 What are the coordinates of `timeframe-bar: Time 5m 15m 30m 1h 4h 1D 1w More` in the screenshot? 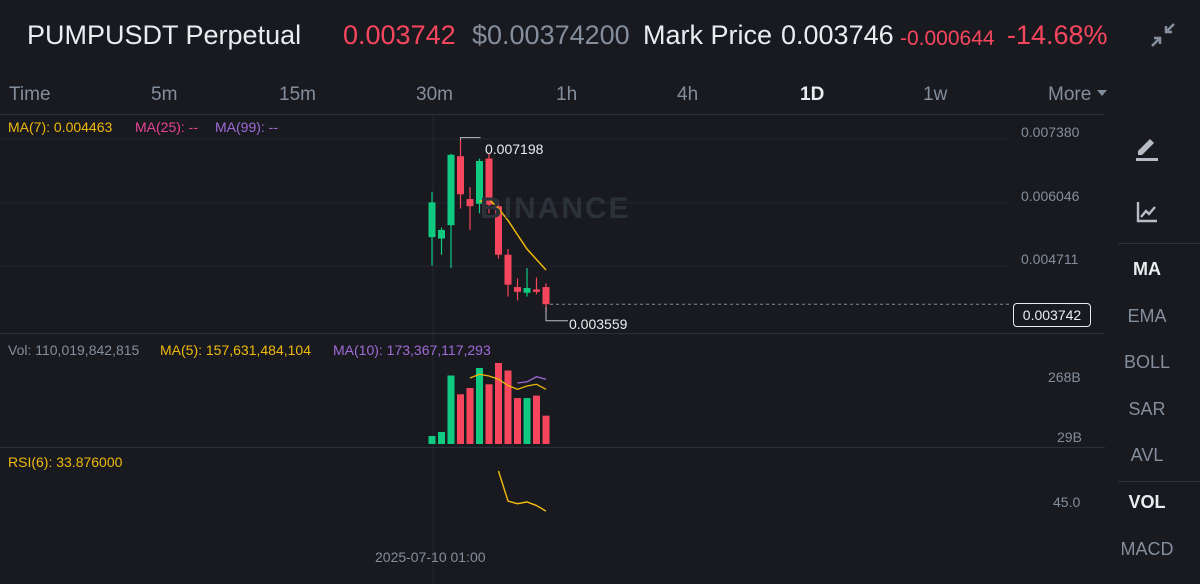 It's located at (600, 95).